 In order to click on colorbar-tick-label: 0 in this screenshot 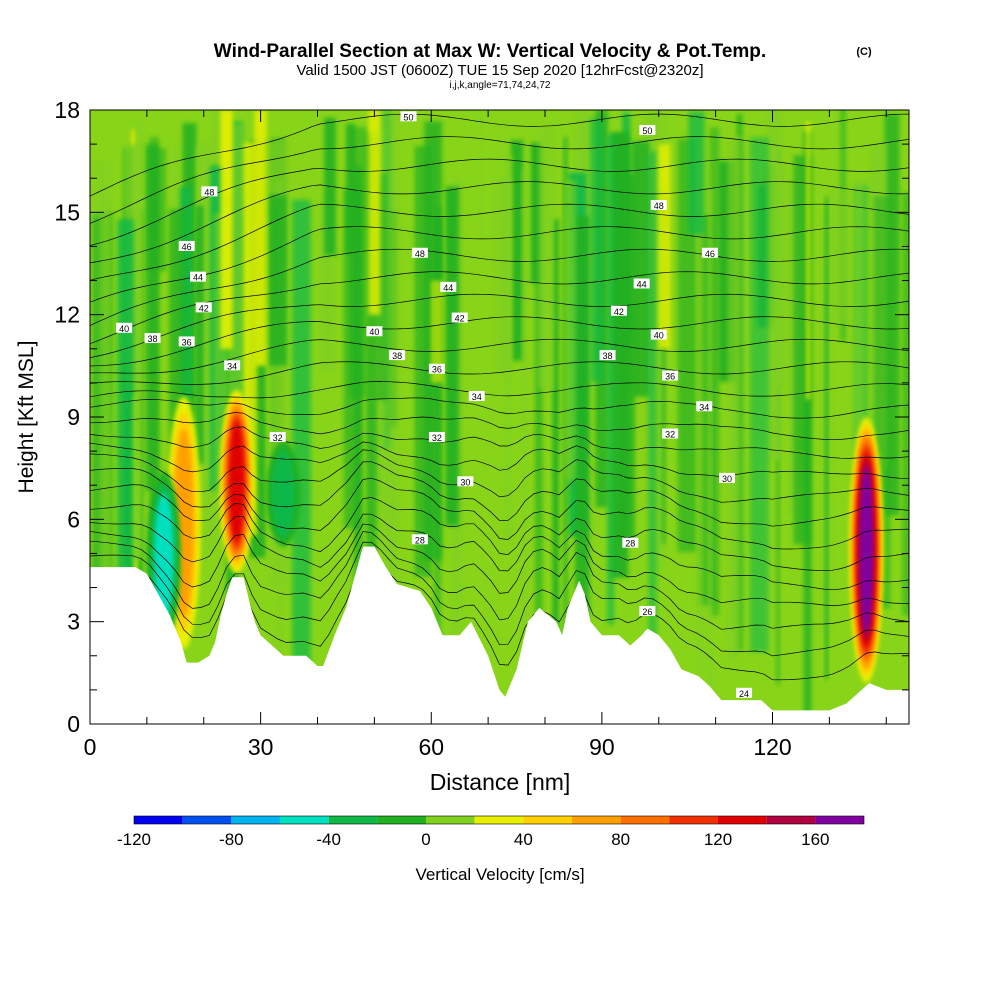, I will do `click(425, 839)`.